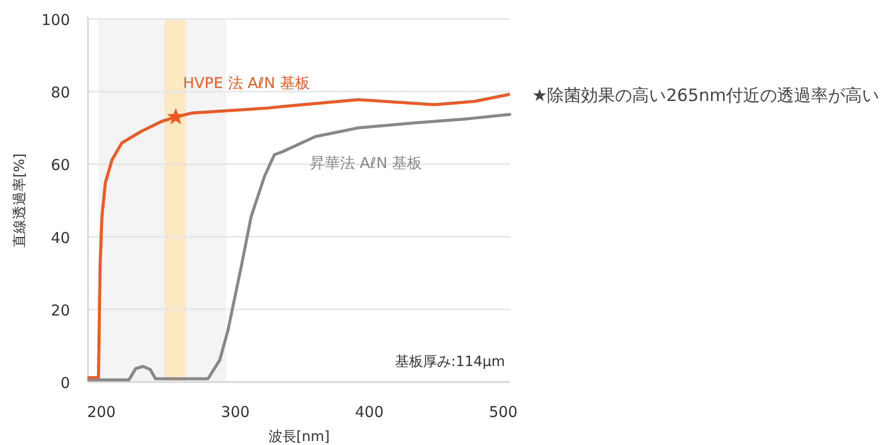 The width and height of the screenshot is (894, 445). Describe the element at coordinates (369, 412) in the screenshot. I see `x-tick-label: 400` at that location.